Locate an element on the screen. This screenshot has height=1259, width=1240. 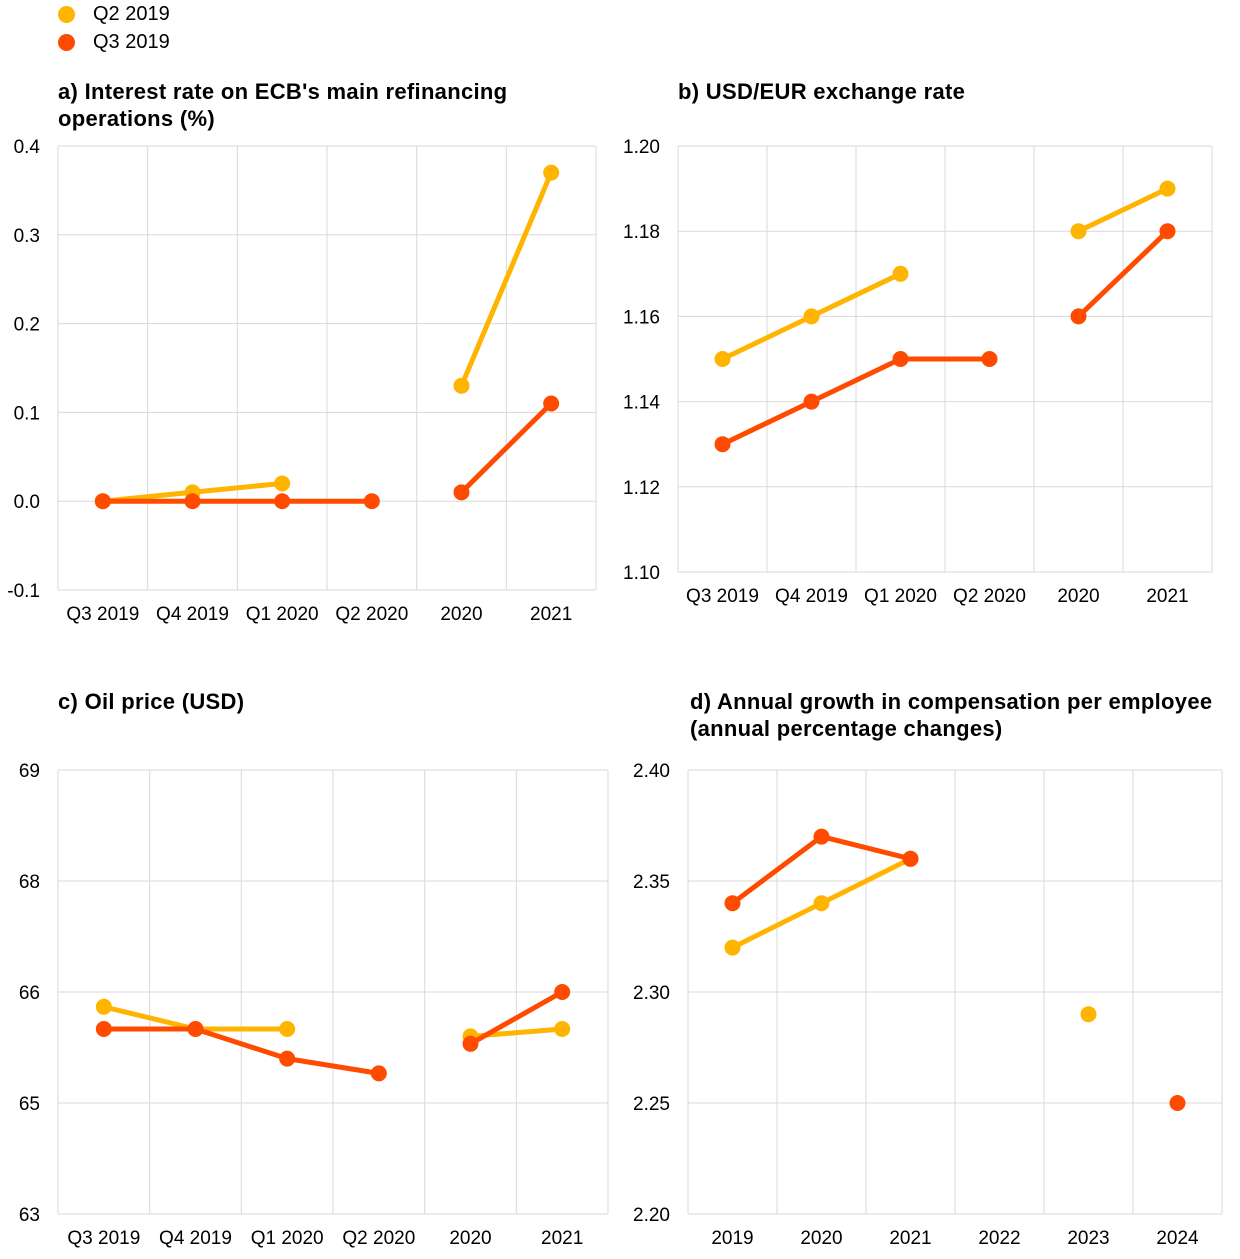
y-tick-label: 1.14 is located at coordinates (641, 403).